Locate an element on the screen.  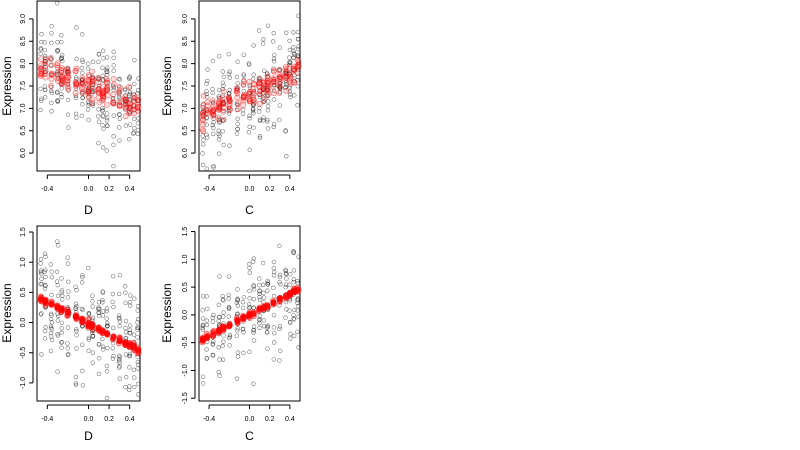
y-tick-label: 7.0 is located at coordinates (185, 108).